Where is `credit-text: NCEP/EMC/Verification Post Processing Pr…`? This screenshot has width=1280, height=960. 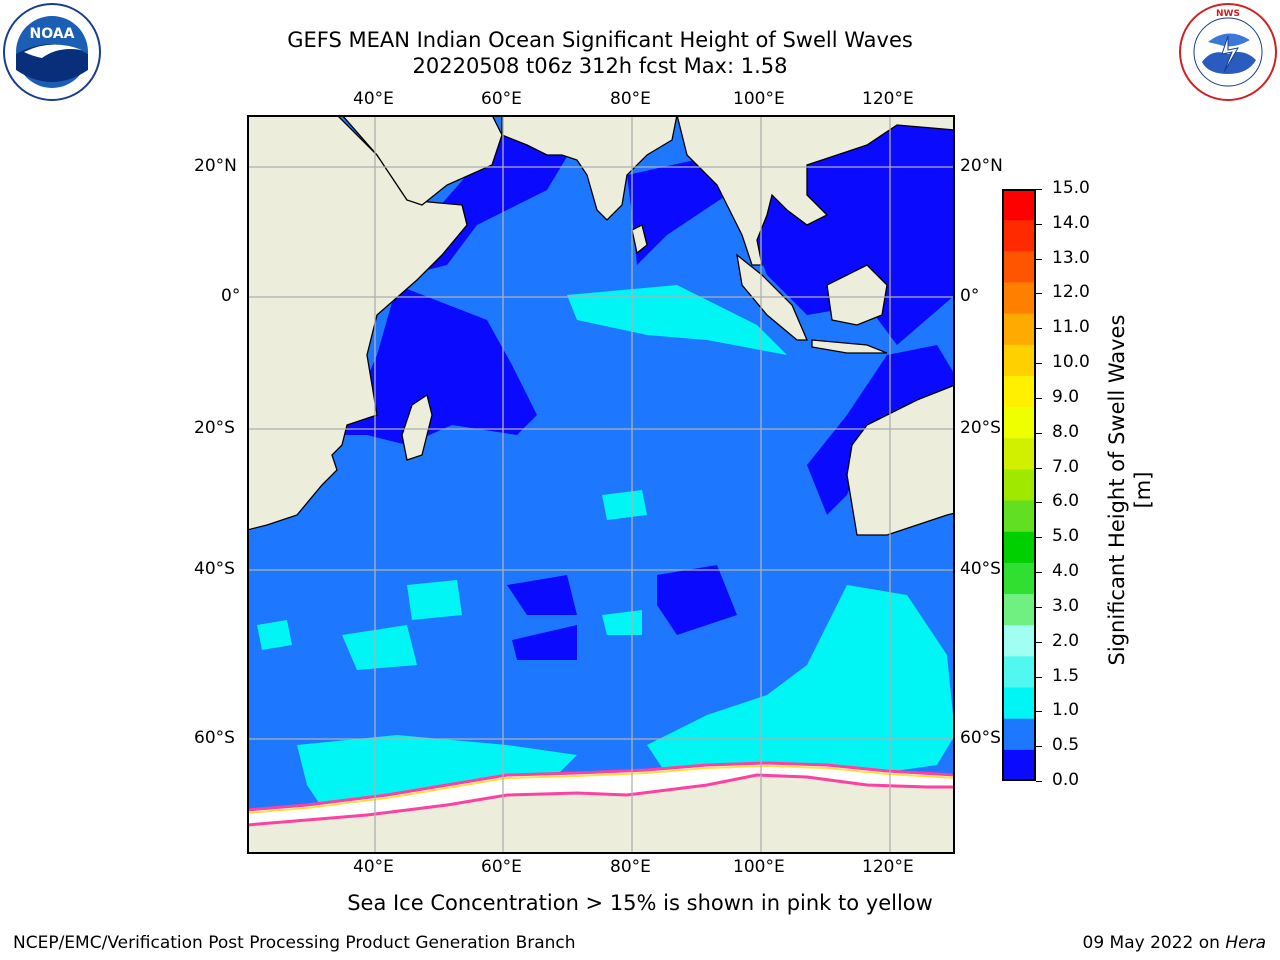 credit-text: NCEP/EMC/Verification Post Processing Pr… is located at coordinates (294, 943).